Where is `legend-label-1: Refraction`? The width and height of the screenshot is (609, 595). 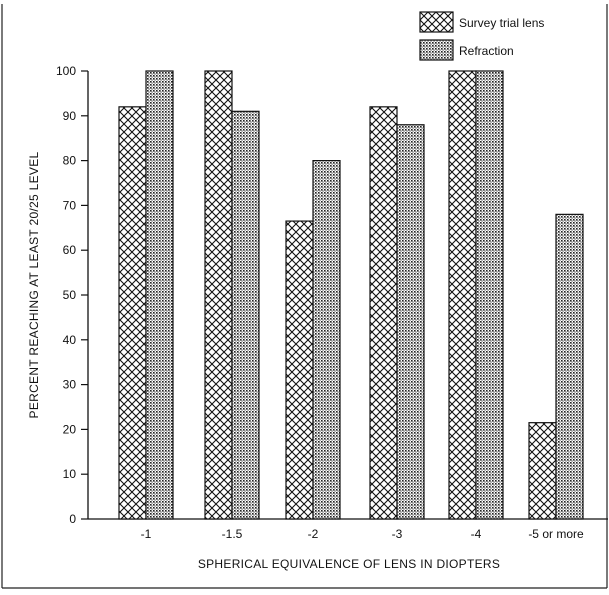
legend-label-1: Refraction is located at coordinates (486, 51).